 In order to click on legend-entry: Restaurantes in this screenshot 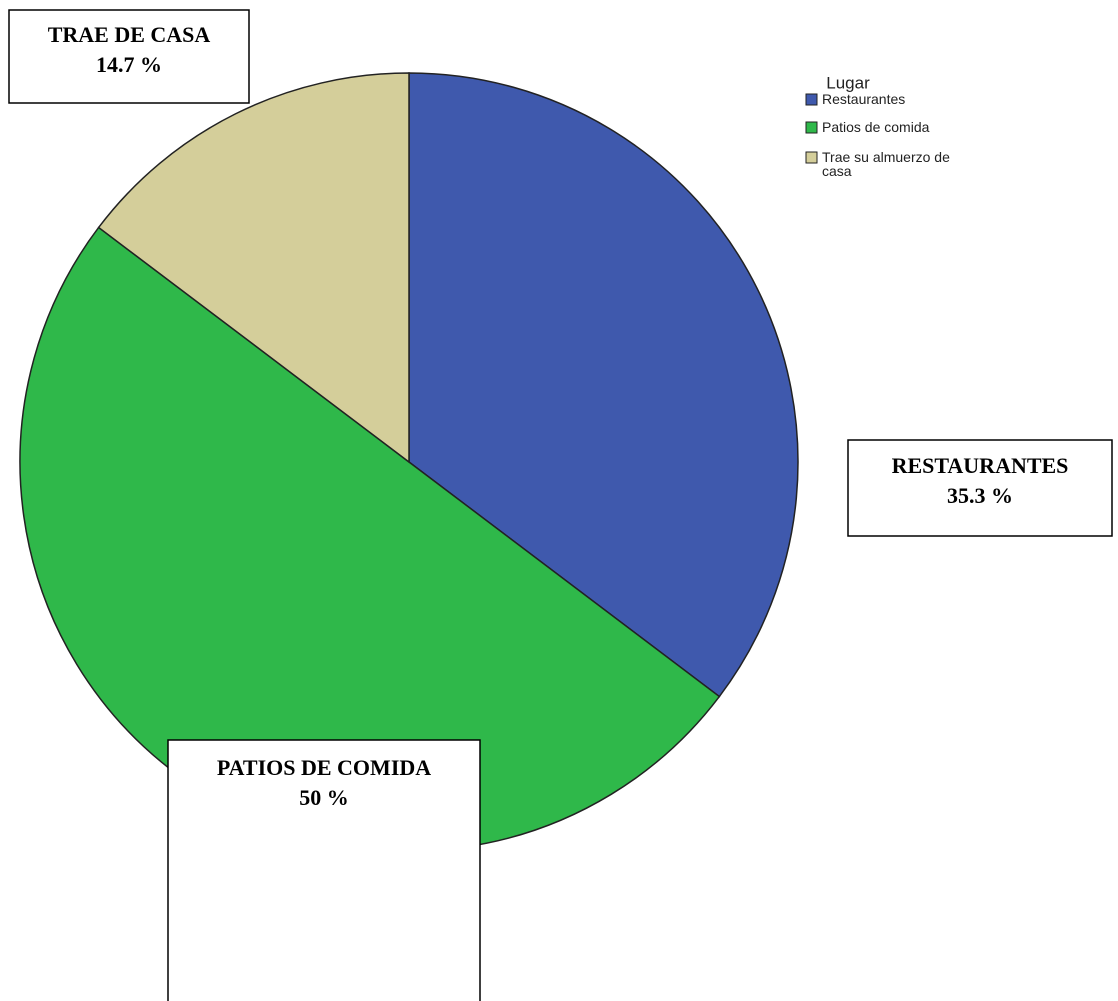, I will do `click(864, 99)`.